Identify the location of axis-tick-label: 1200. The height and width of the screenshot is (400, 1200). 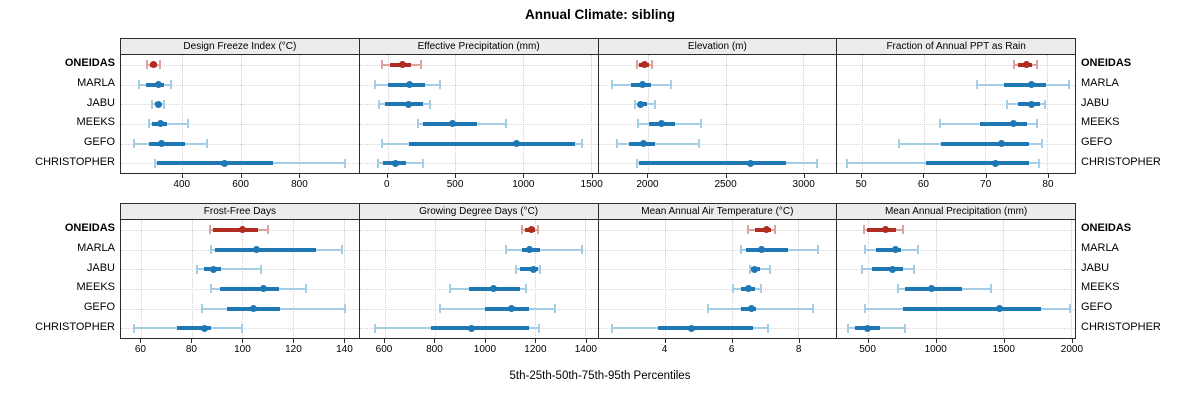
(535, 349).